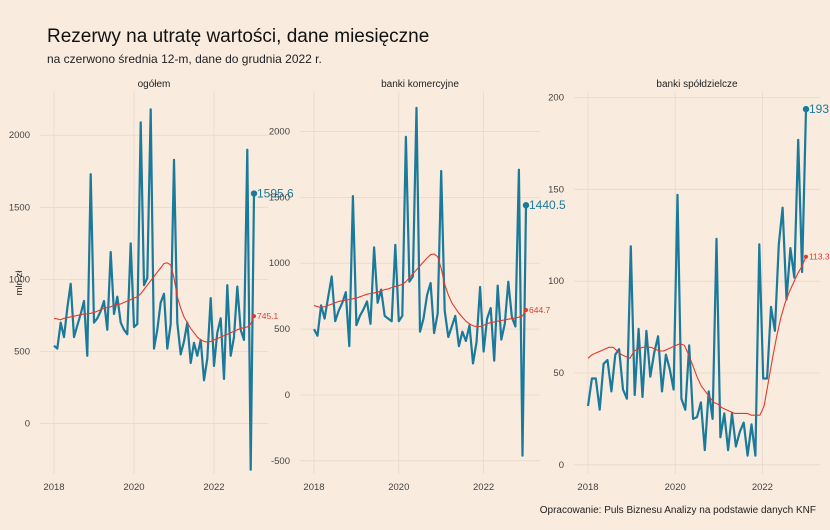  I want to click on y-tick-label: 100, so click(556, 281).